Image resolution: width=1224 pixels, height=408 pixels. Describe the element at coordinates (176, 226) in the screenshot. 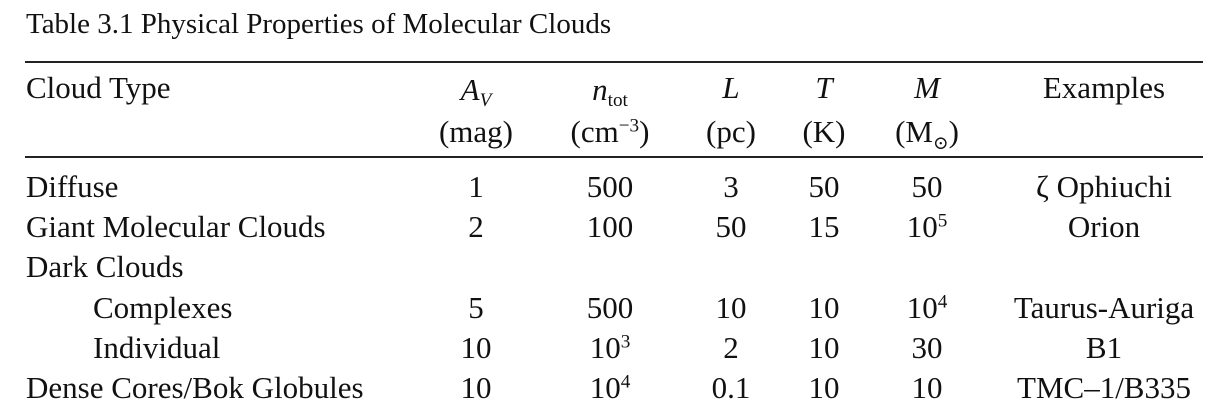

I see `cell-cloud-type: Giant Molecular Clouds` at that location.